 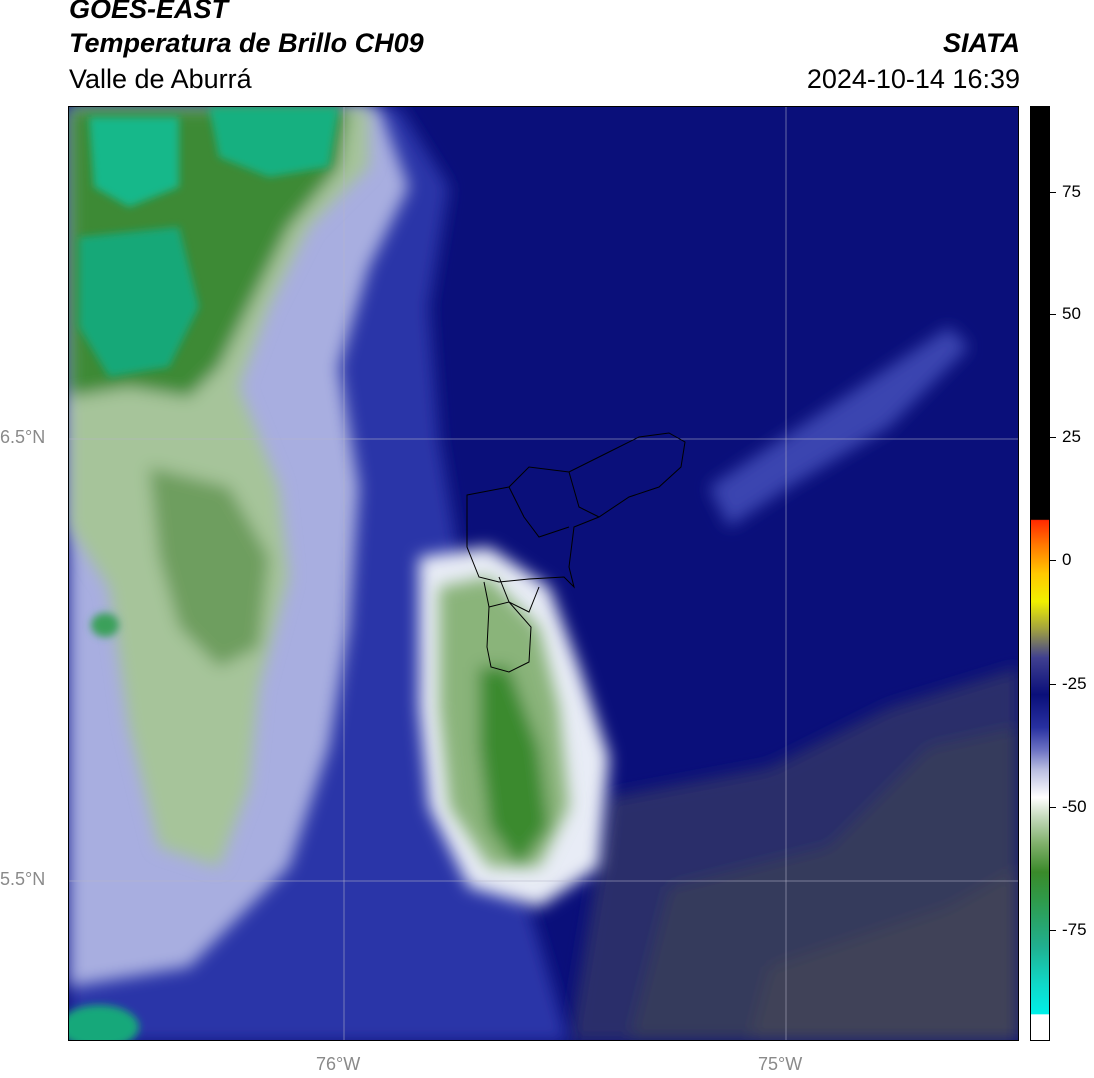 What do you see at coordinates (160, 79) in the screenshot?
I see `region-subtitle: Valle de Aburrá` at bounding box center [160, 79].